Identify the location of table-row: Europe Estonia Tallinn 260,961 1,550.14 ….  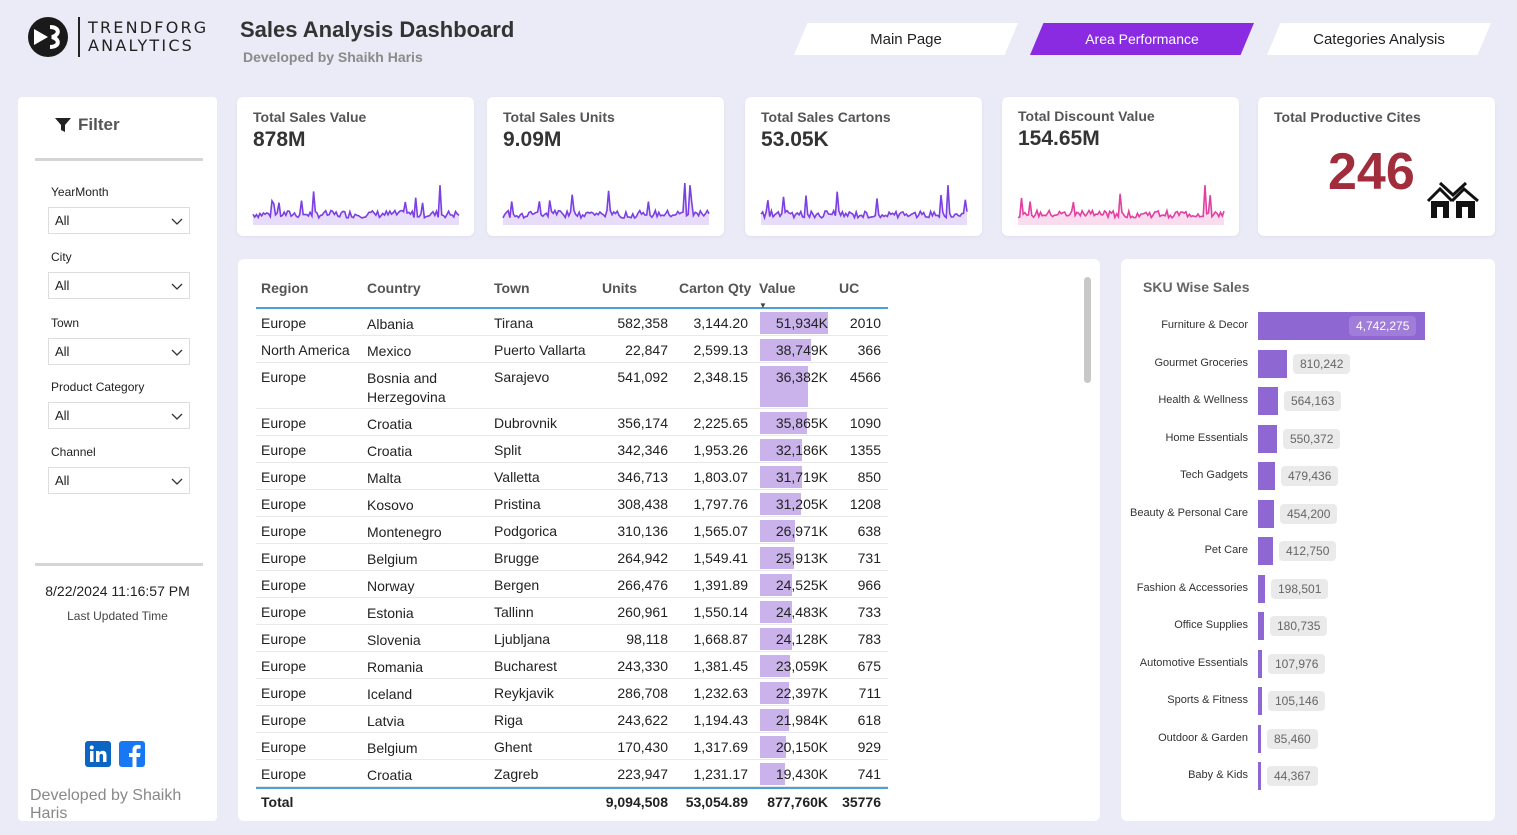
(572, 611).